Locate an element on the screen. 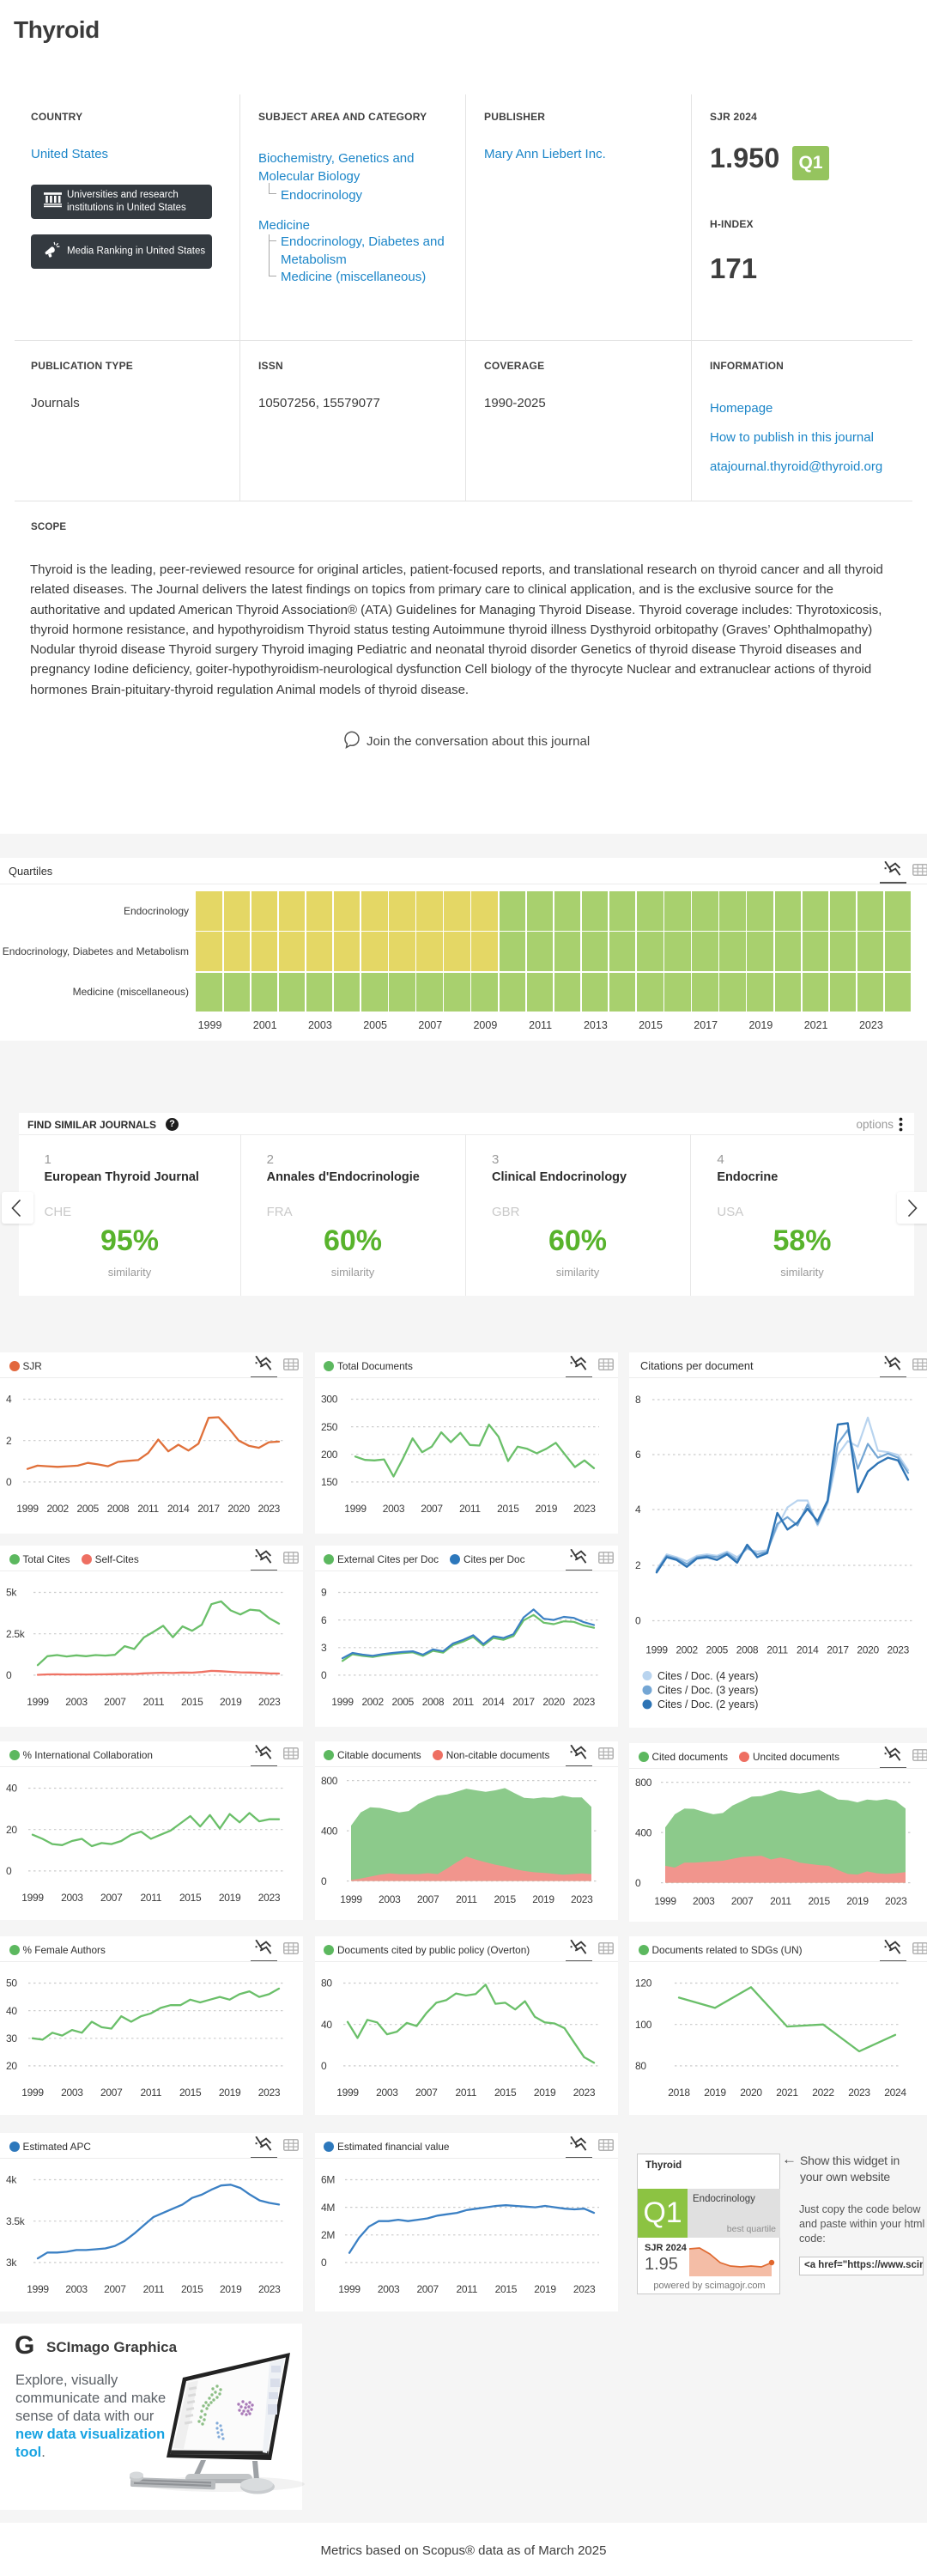 Image resolution: width=927 pixels, height=2576 pixels. svg-text: Cites / Doc. (3 years) is located at coordinates (707, 1691).